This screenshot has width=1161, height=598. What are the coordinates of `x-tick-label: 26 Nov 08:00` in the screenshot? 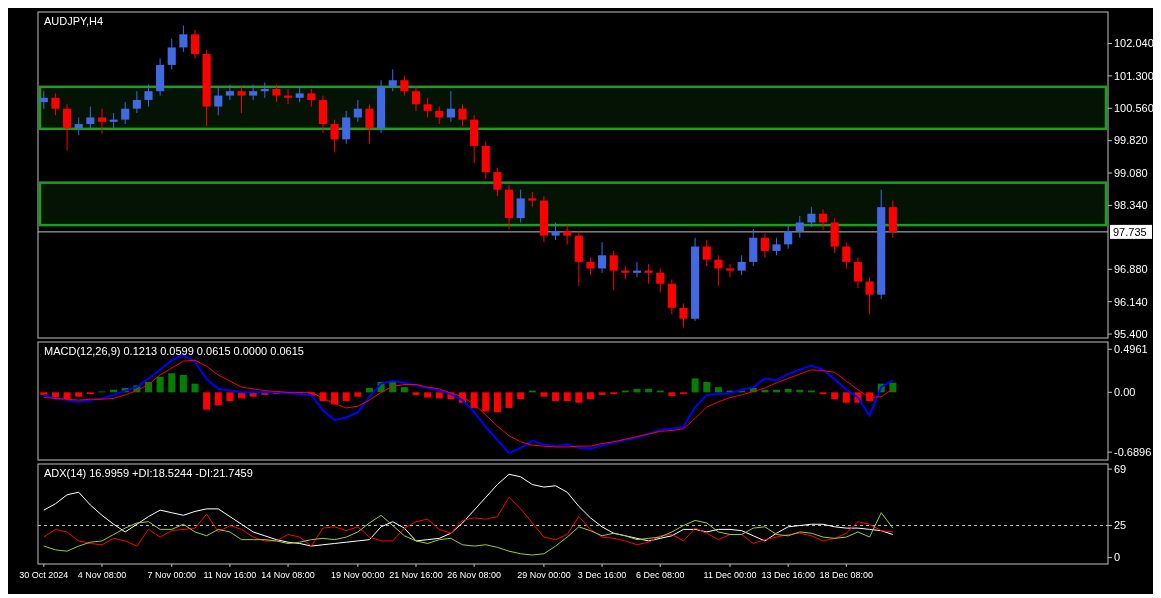 It's located at (474, 575).